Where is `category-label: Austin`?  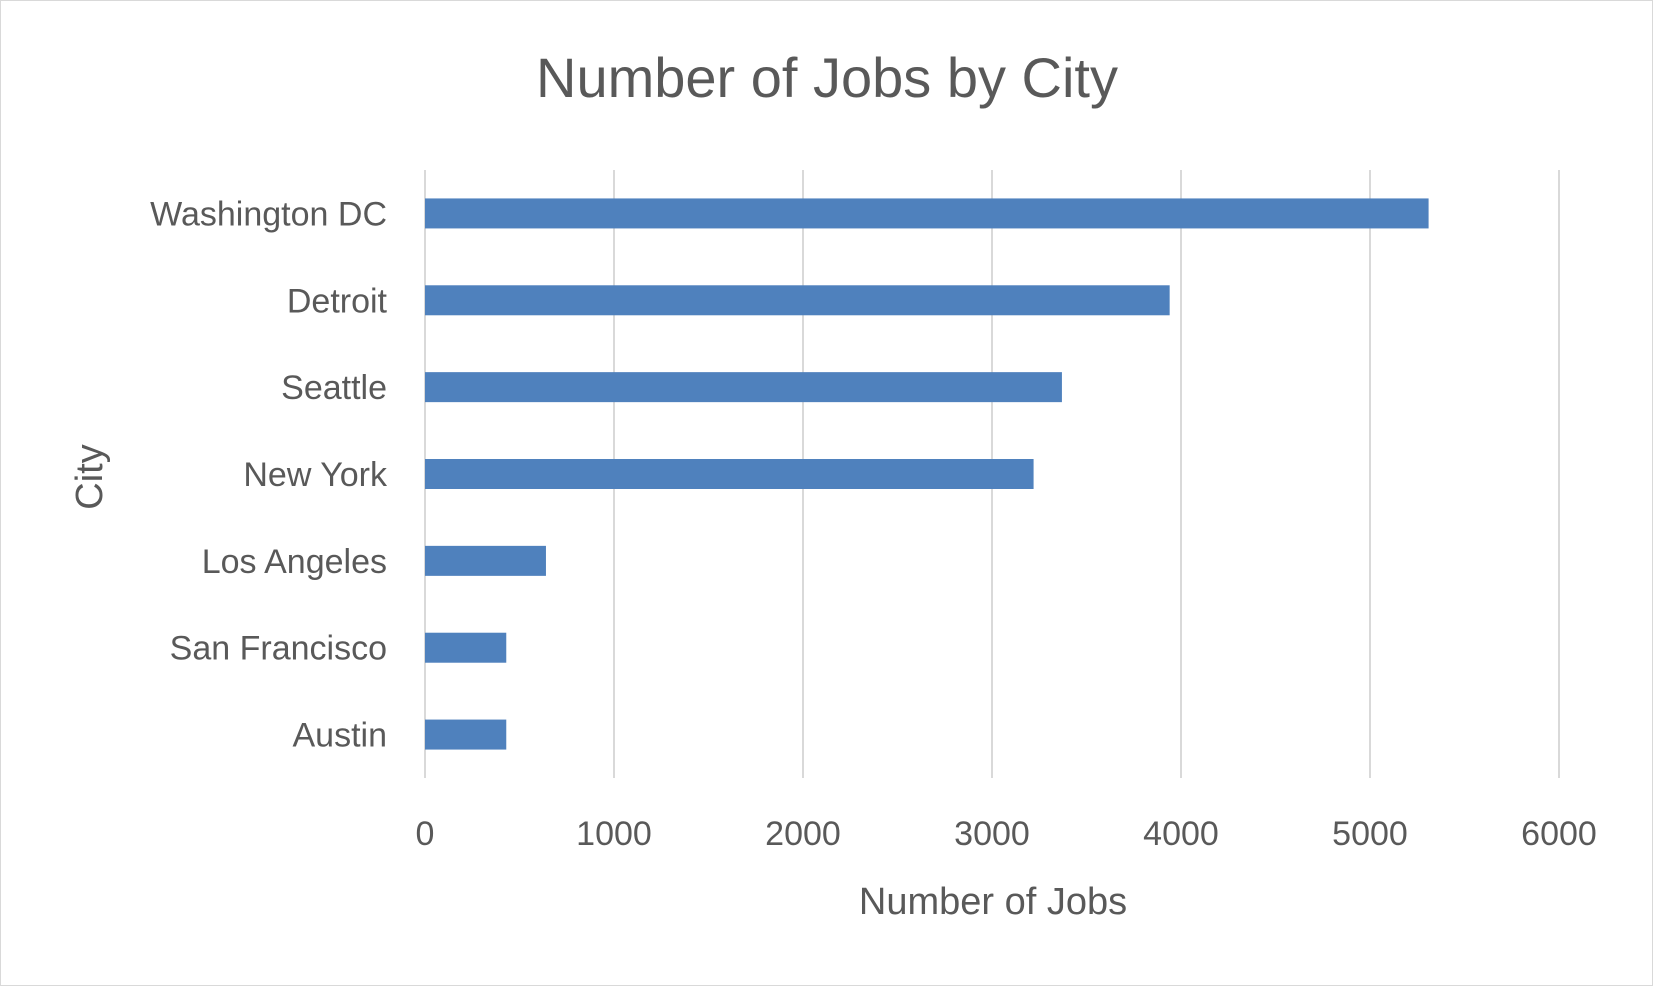
category-label: Austin is located at coordinates (340, 736).